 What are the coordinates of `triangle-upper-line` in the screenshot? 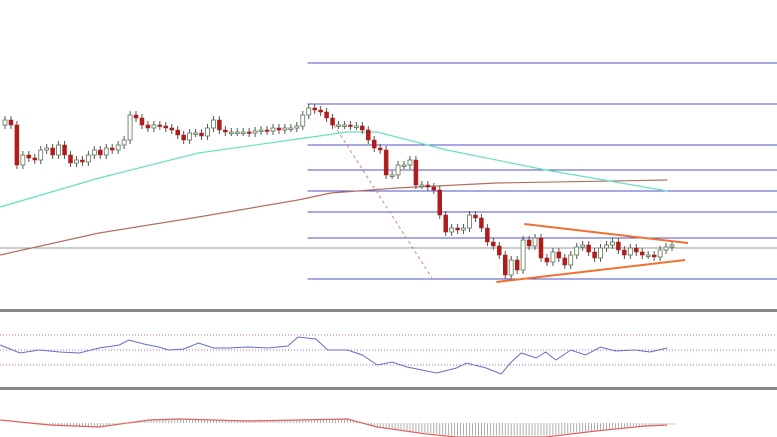 It's located at (606, 233).